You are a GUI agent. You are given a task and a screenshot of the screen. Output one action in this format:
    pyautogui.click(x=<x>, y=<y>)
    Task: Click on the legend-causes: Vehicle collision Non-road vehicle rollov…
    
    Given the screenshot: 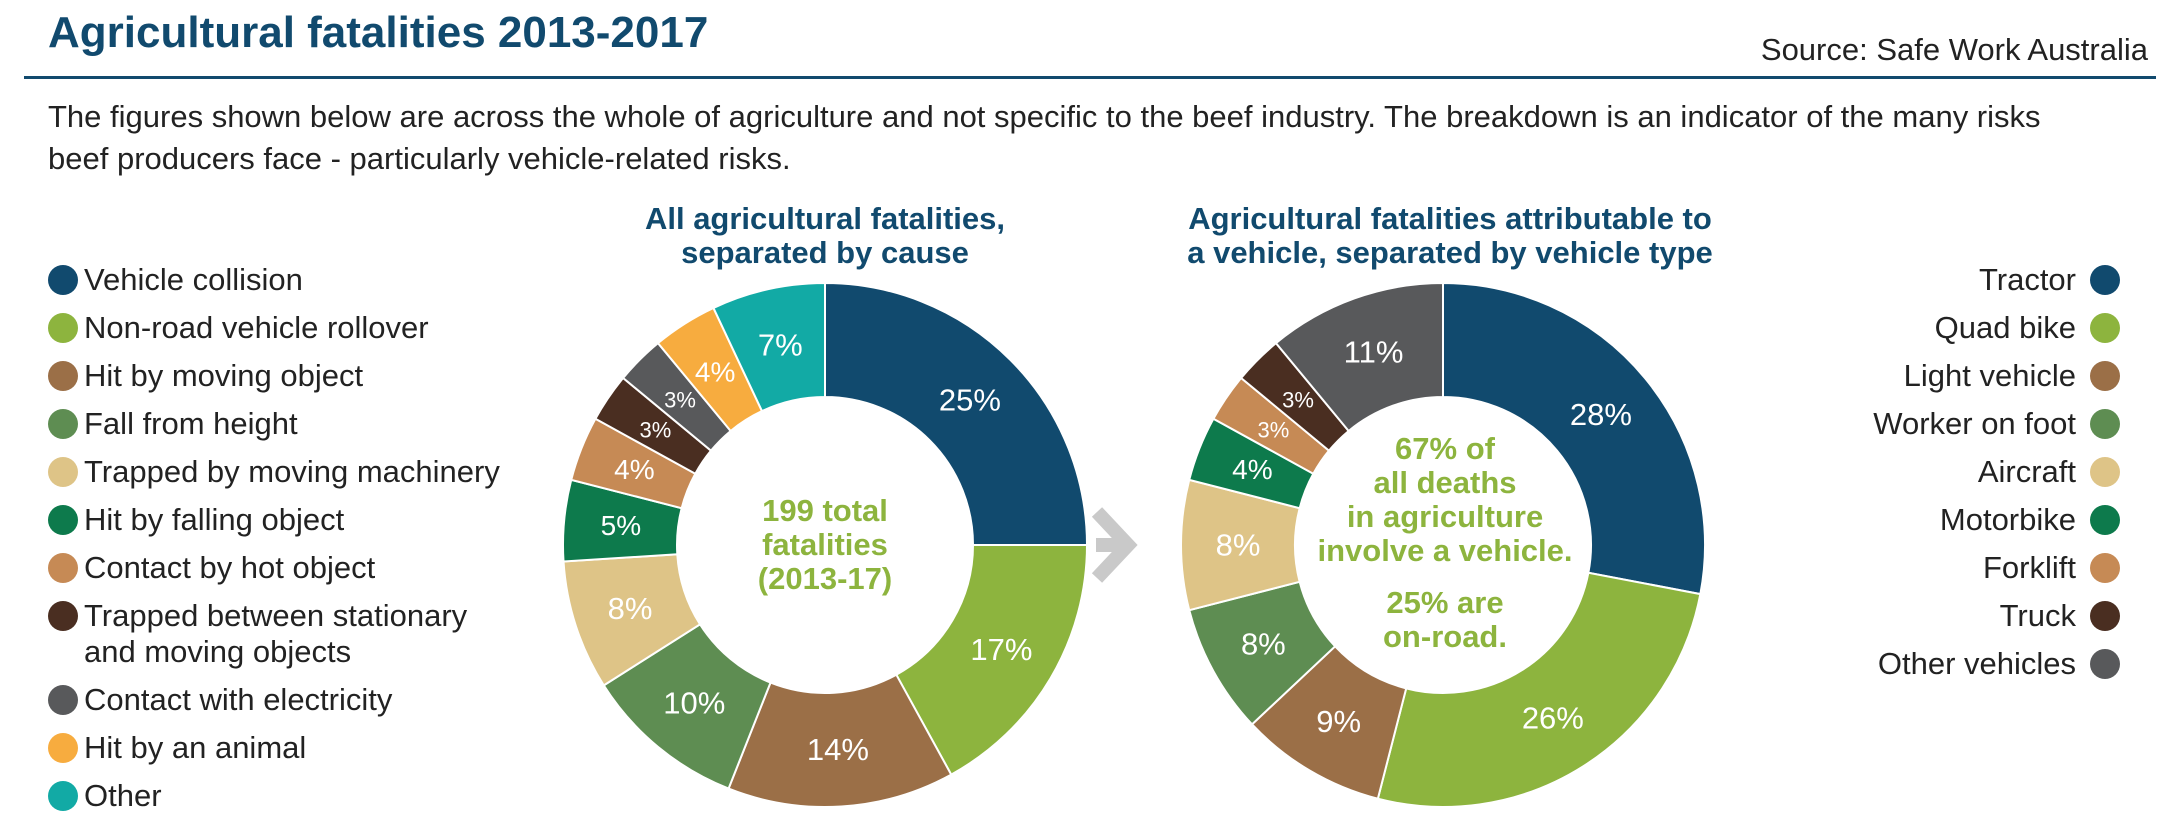 What is the action you would take?
    pyautogui.click(x=274, y=544)
    